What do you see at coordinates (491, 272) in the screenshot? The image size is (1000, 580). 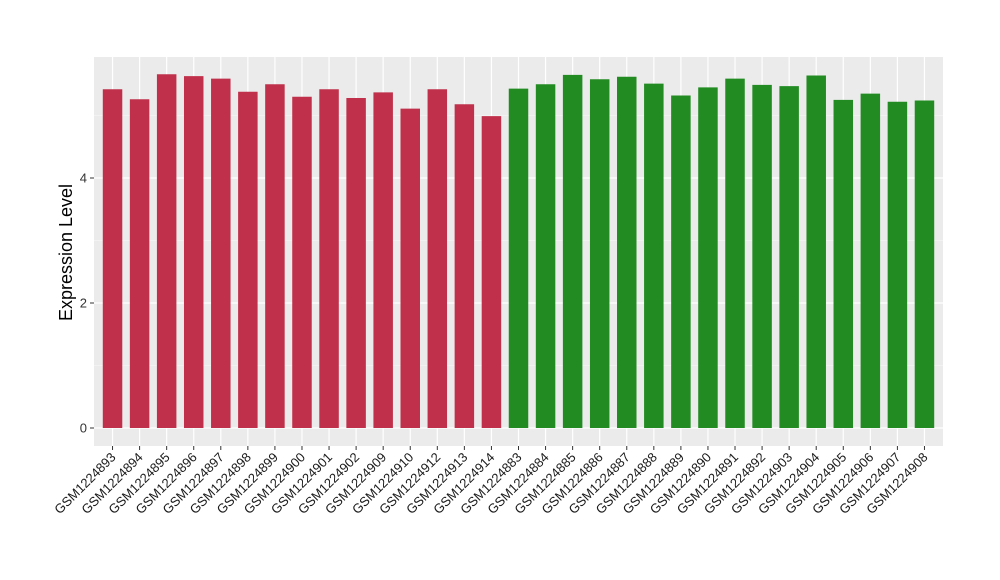 I see `bar-GSM1224914` at bounding box center [491, 272].